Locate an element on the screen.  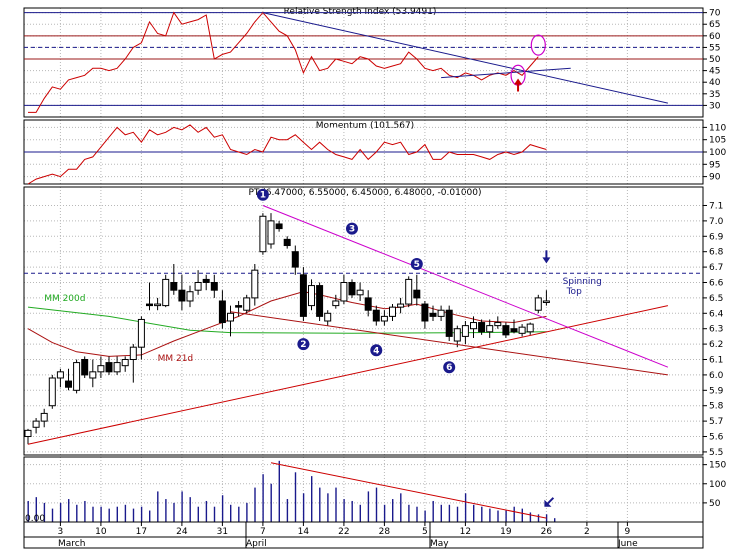
month-label: May is located at coordinates (439, 544).